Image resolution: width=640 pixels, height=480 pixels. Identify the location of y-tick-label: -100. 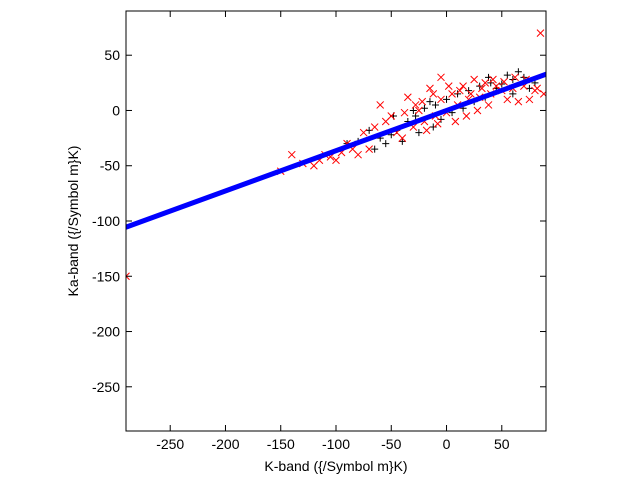
(106, 221).